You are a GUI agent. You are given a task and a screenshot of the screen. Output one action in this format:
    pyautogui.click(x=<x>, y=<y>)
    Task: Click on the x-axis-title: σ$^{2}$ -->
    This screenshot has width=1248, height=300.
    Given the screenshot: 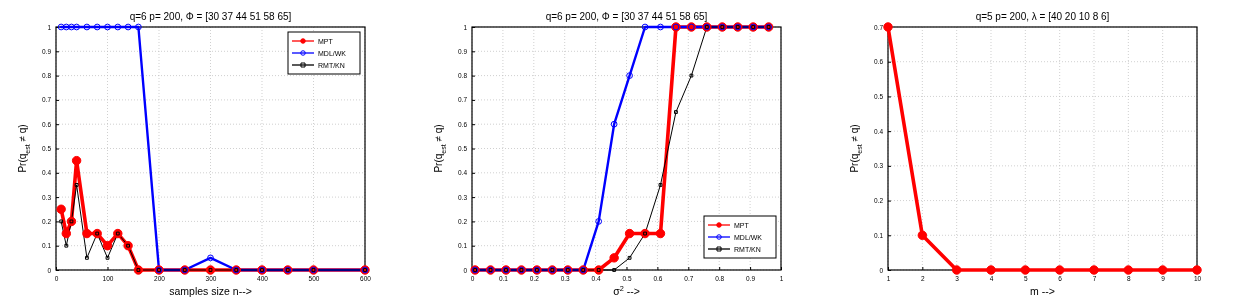 What is the action you would take?
    pyautogui.click(x=626, y=290)
    